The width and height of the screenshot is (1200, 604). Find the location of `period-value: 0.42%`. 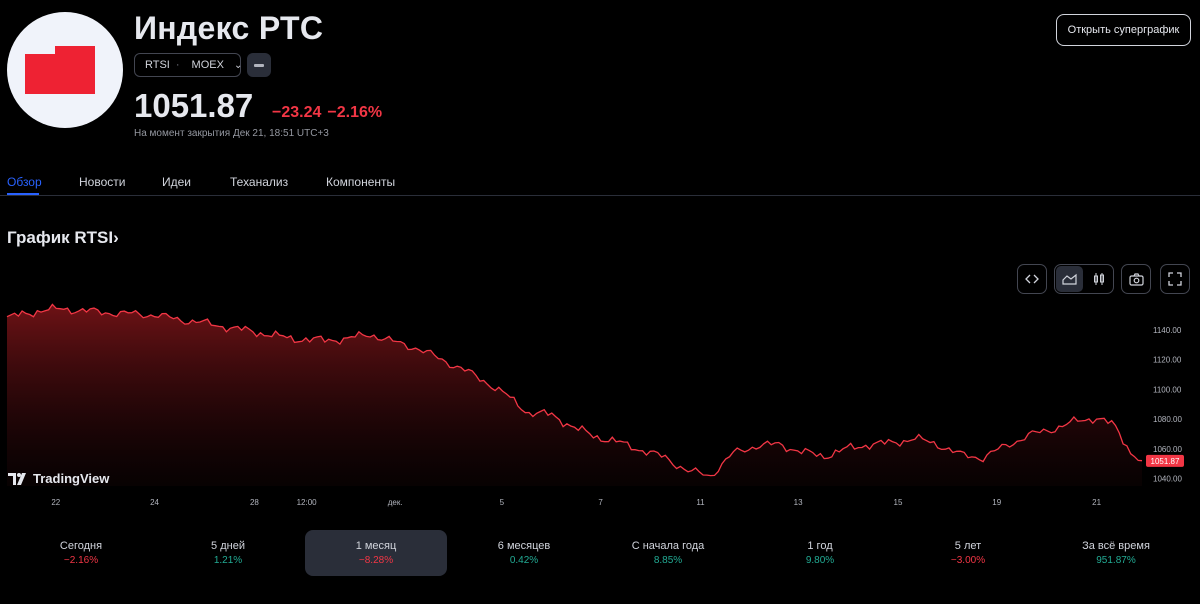

period-value: 0.42% is located at coordinates (524, 560).